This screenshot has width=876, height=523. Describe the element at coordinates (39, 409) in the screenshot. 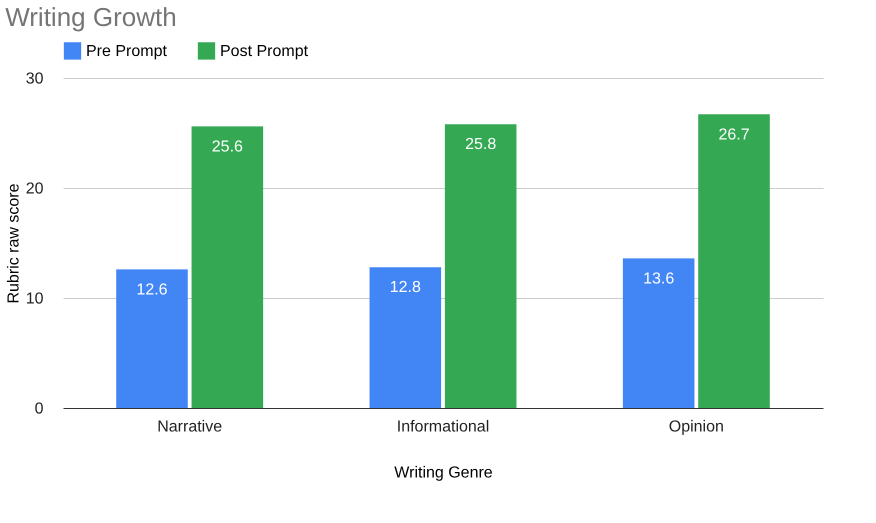

I see `y-tick-label: 0` at that location.